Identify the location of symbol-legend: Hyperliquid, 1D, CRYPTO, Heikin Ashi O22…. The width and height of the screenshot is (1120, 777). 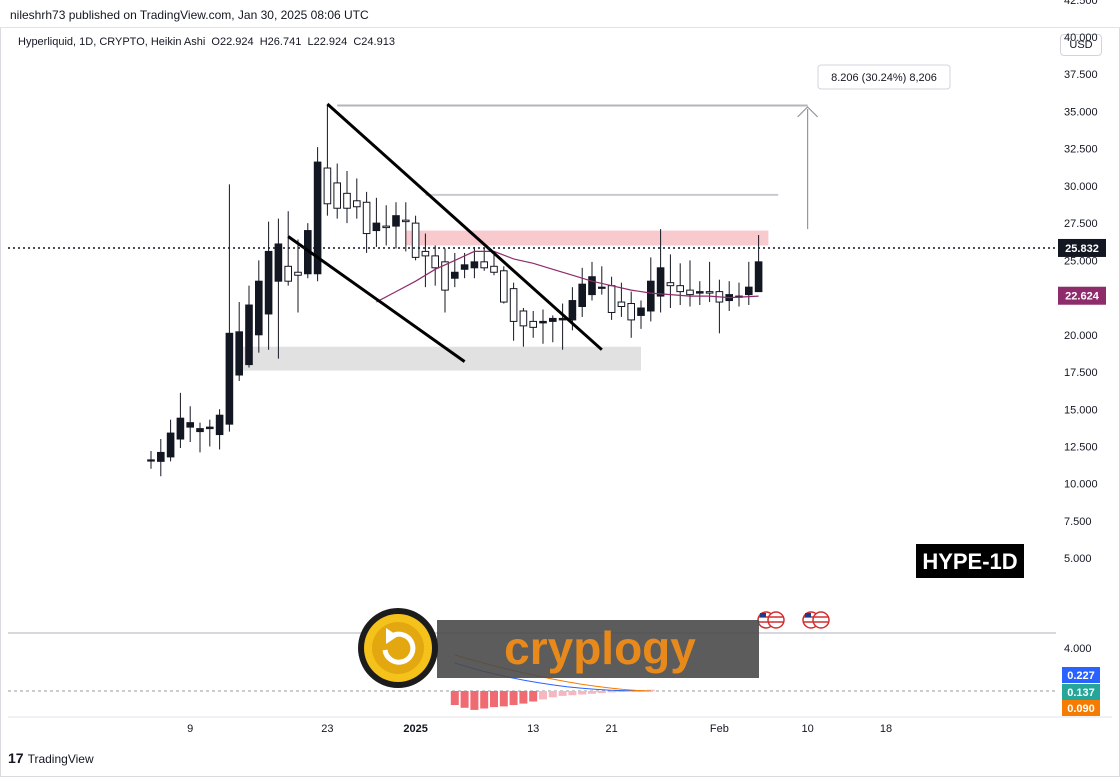
(206, 42).